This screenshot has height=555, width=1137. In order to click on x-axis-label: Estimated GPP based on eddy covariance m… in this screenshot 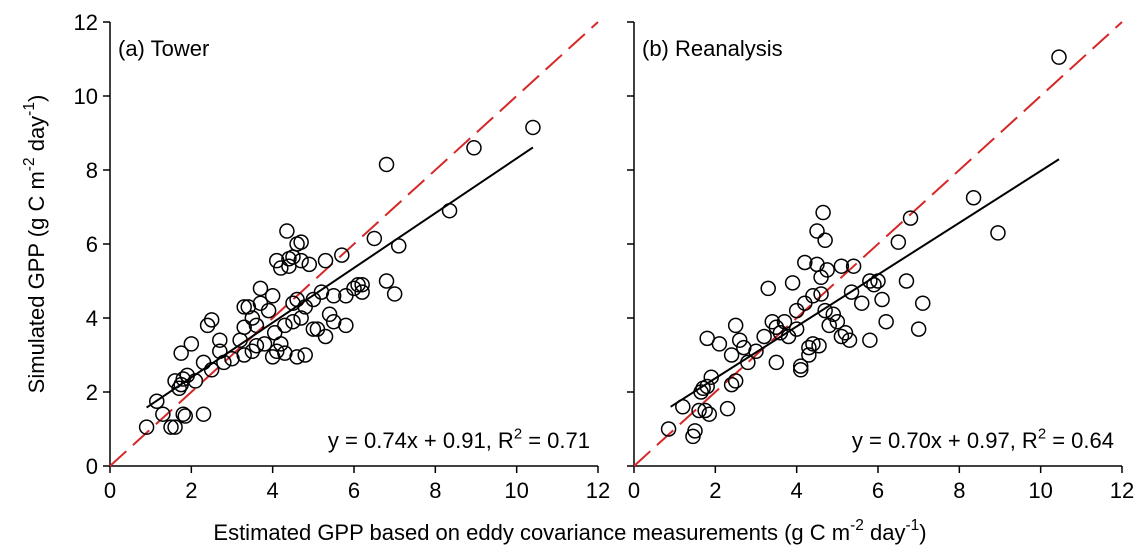, I will do `click(569, 531)`.